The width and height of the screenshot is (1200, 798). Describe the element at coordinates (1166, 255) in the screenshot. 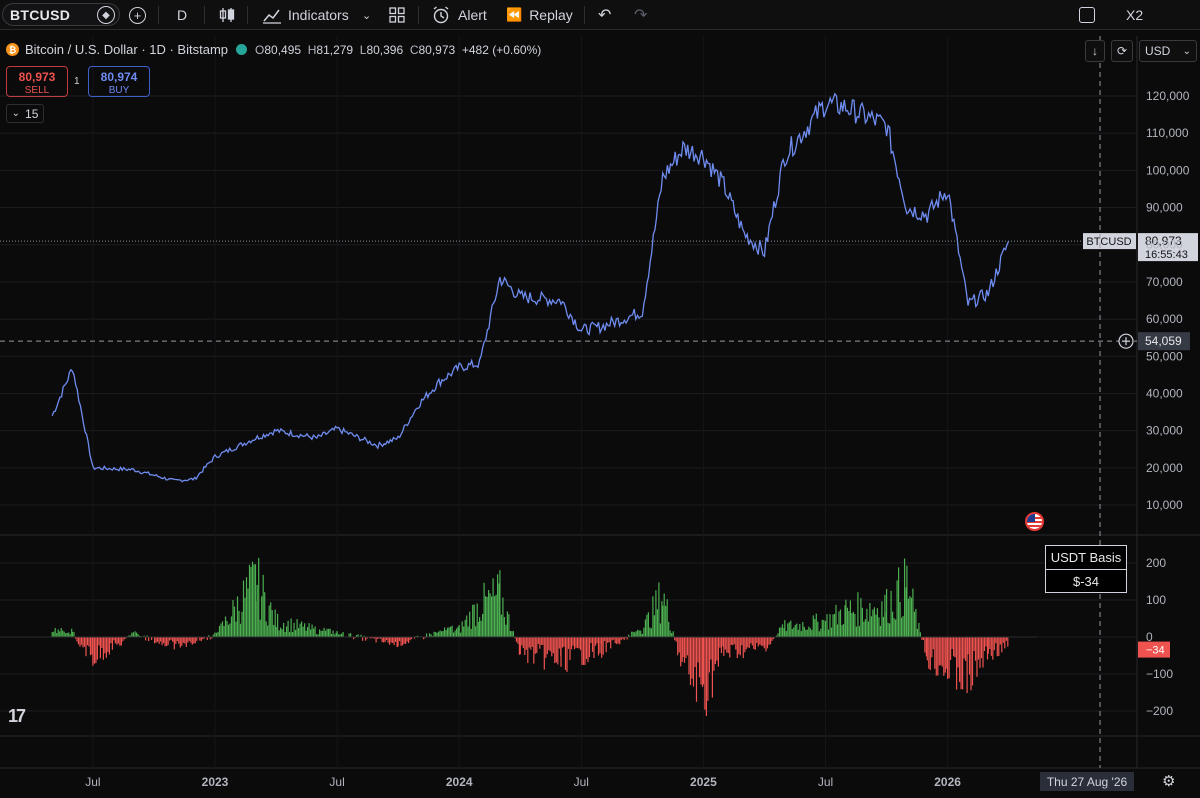

I see `countdown-label: 16:55:43` at that location.